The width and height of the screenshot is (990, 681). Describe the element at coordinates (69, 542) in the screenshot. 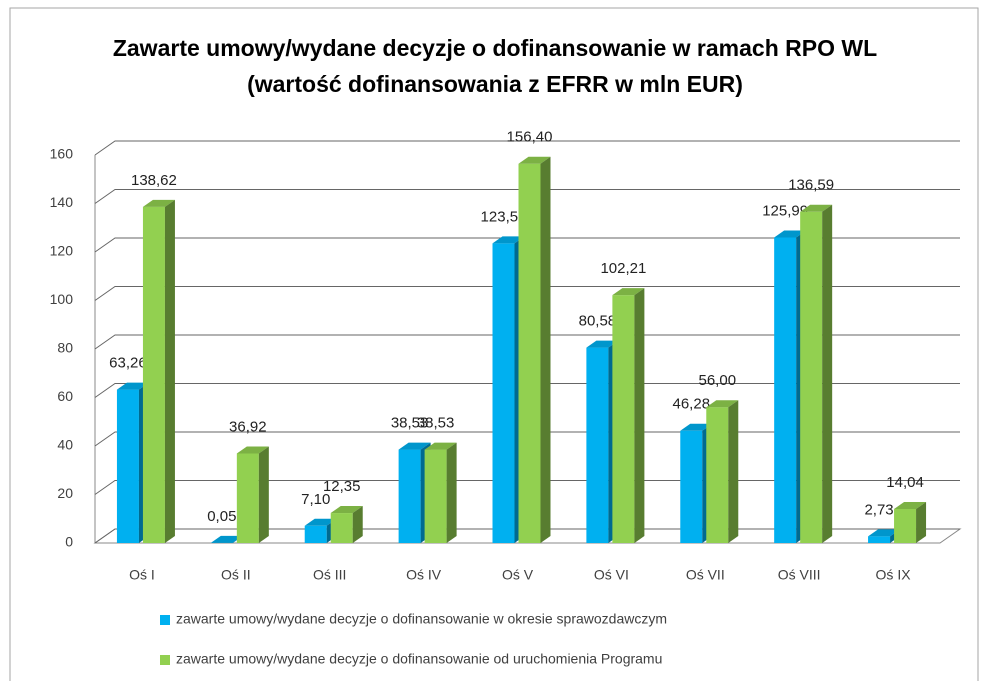

I see `y-tick-label: 0` at that location.